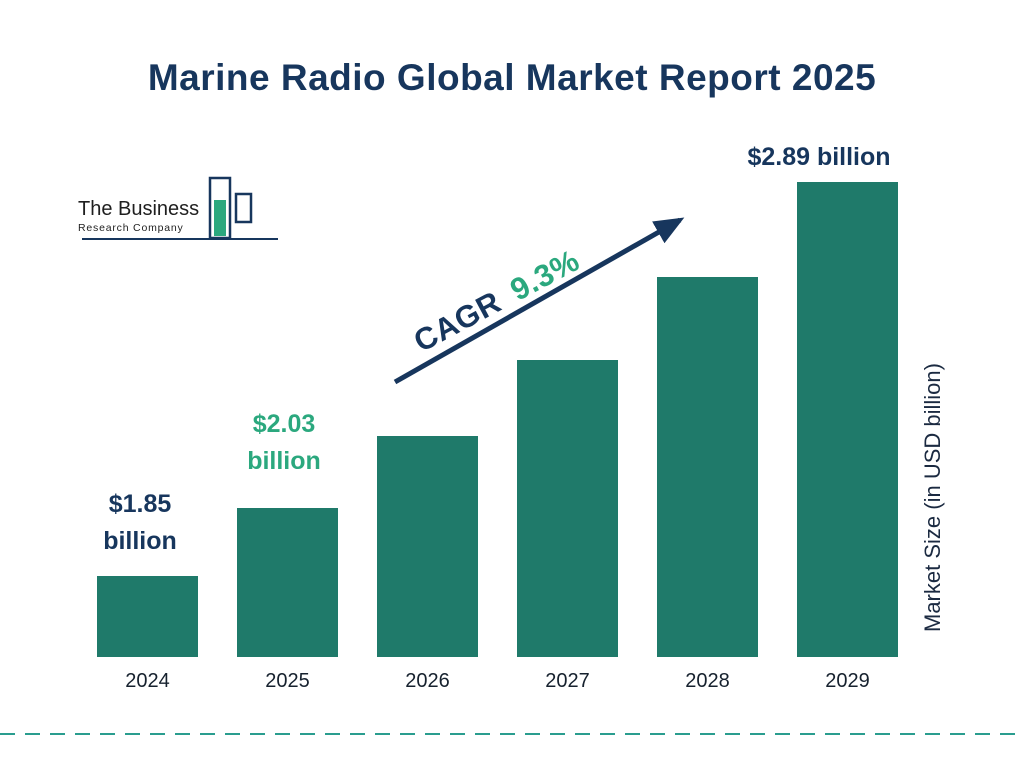  Describe the element at coordinates (567, 508) in the screenshot. I see `bar-2027` at that location.